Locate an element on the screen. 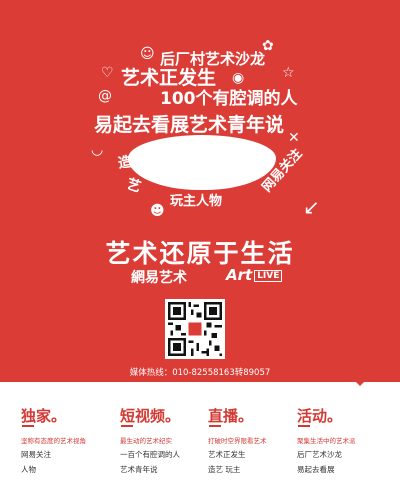 The width and height of the screenshot is (400, 500). column-subtitle: 聚集生活中的艺术派 is located at coordinates (326, 441).